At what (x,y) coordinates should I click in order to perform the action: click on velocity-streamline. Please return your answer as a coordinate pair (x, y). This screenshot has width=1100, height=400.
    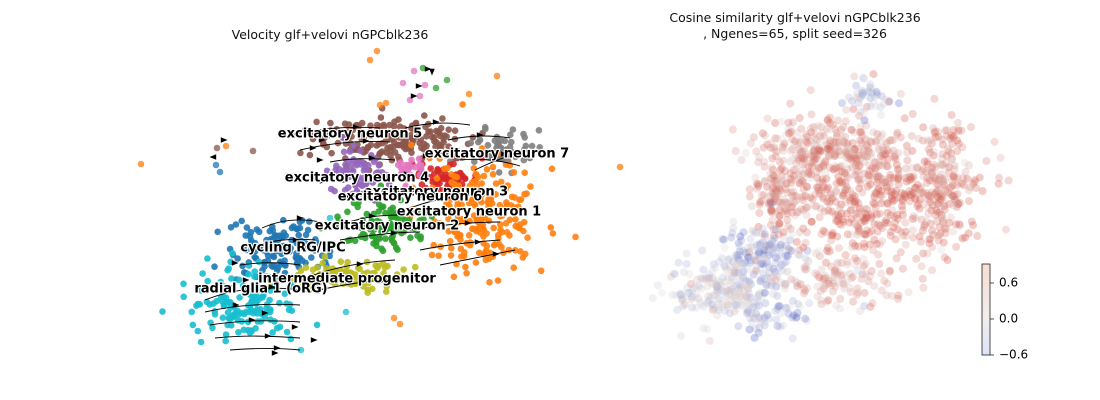
    Looking at the image, I should click on (477, 257).